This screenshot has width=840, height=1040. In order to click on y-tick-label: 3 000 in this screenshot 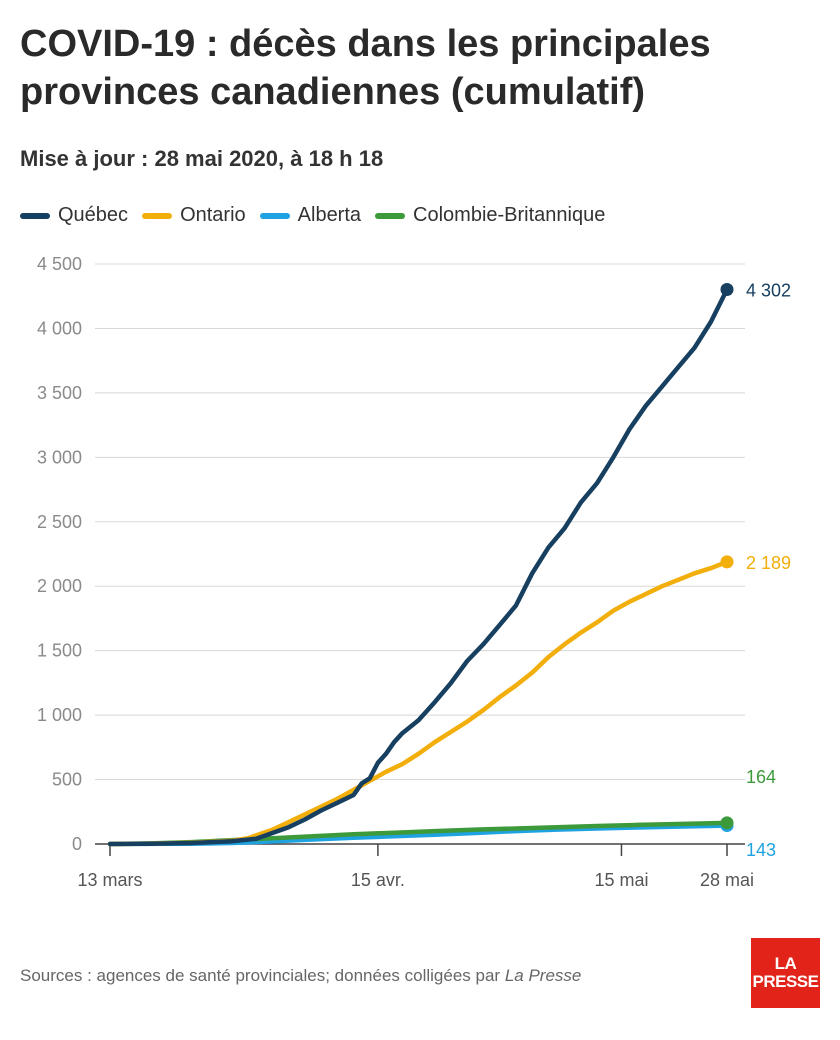, I will do `click(59, 457)`.